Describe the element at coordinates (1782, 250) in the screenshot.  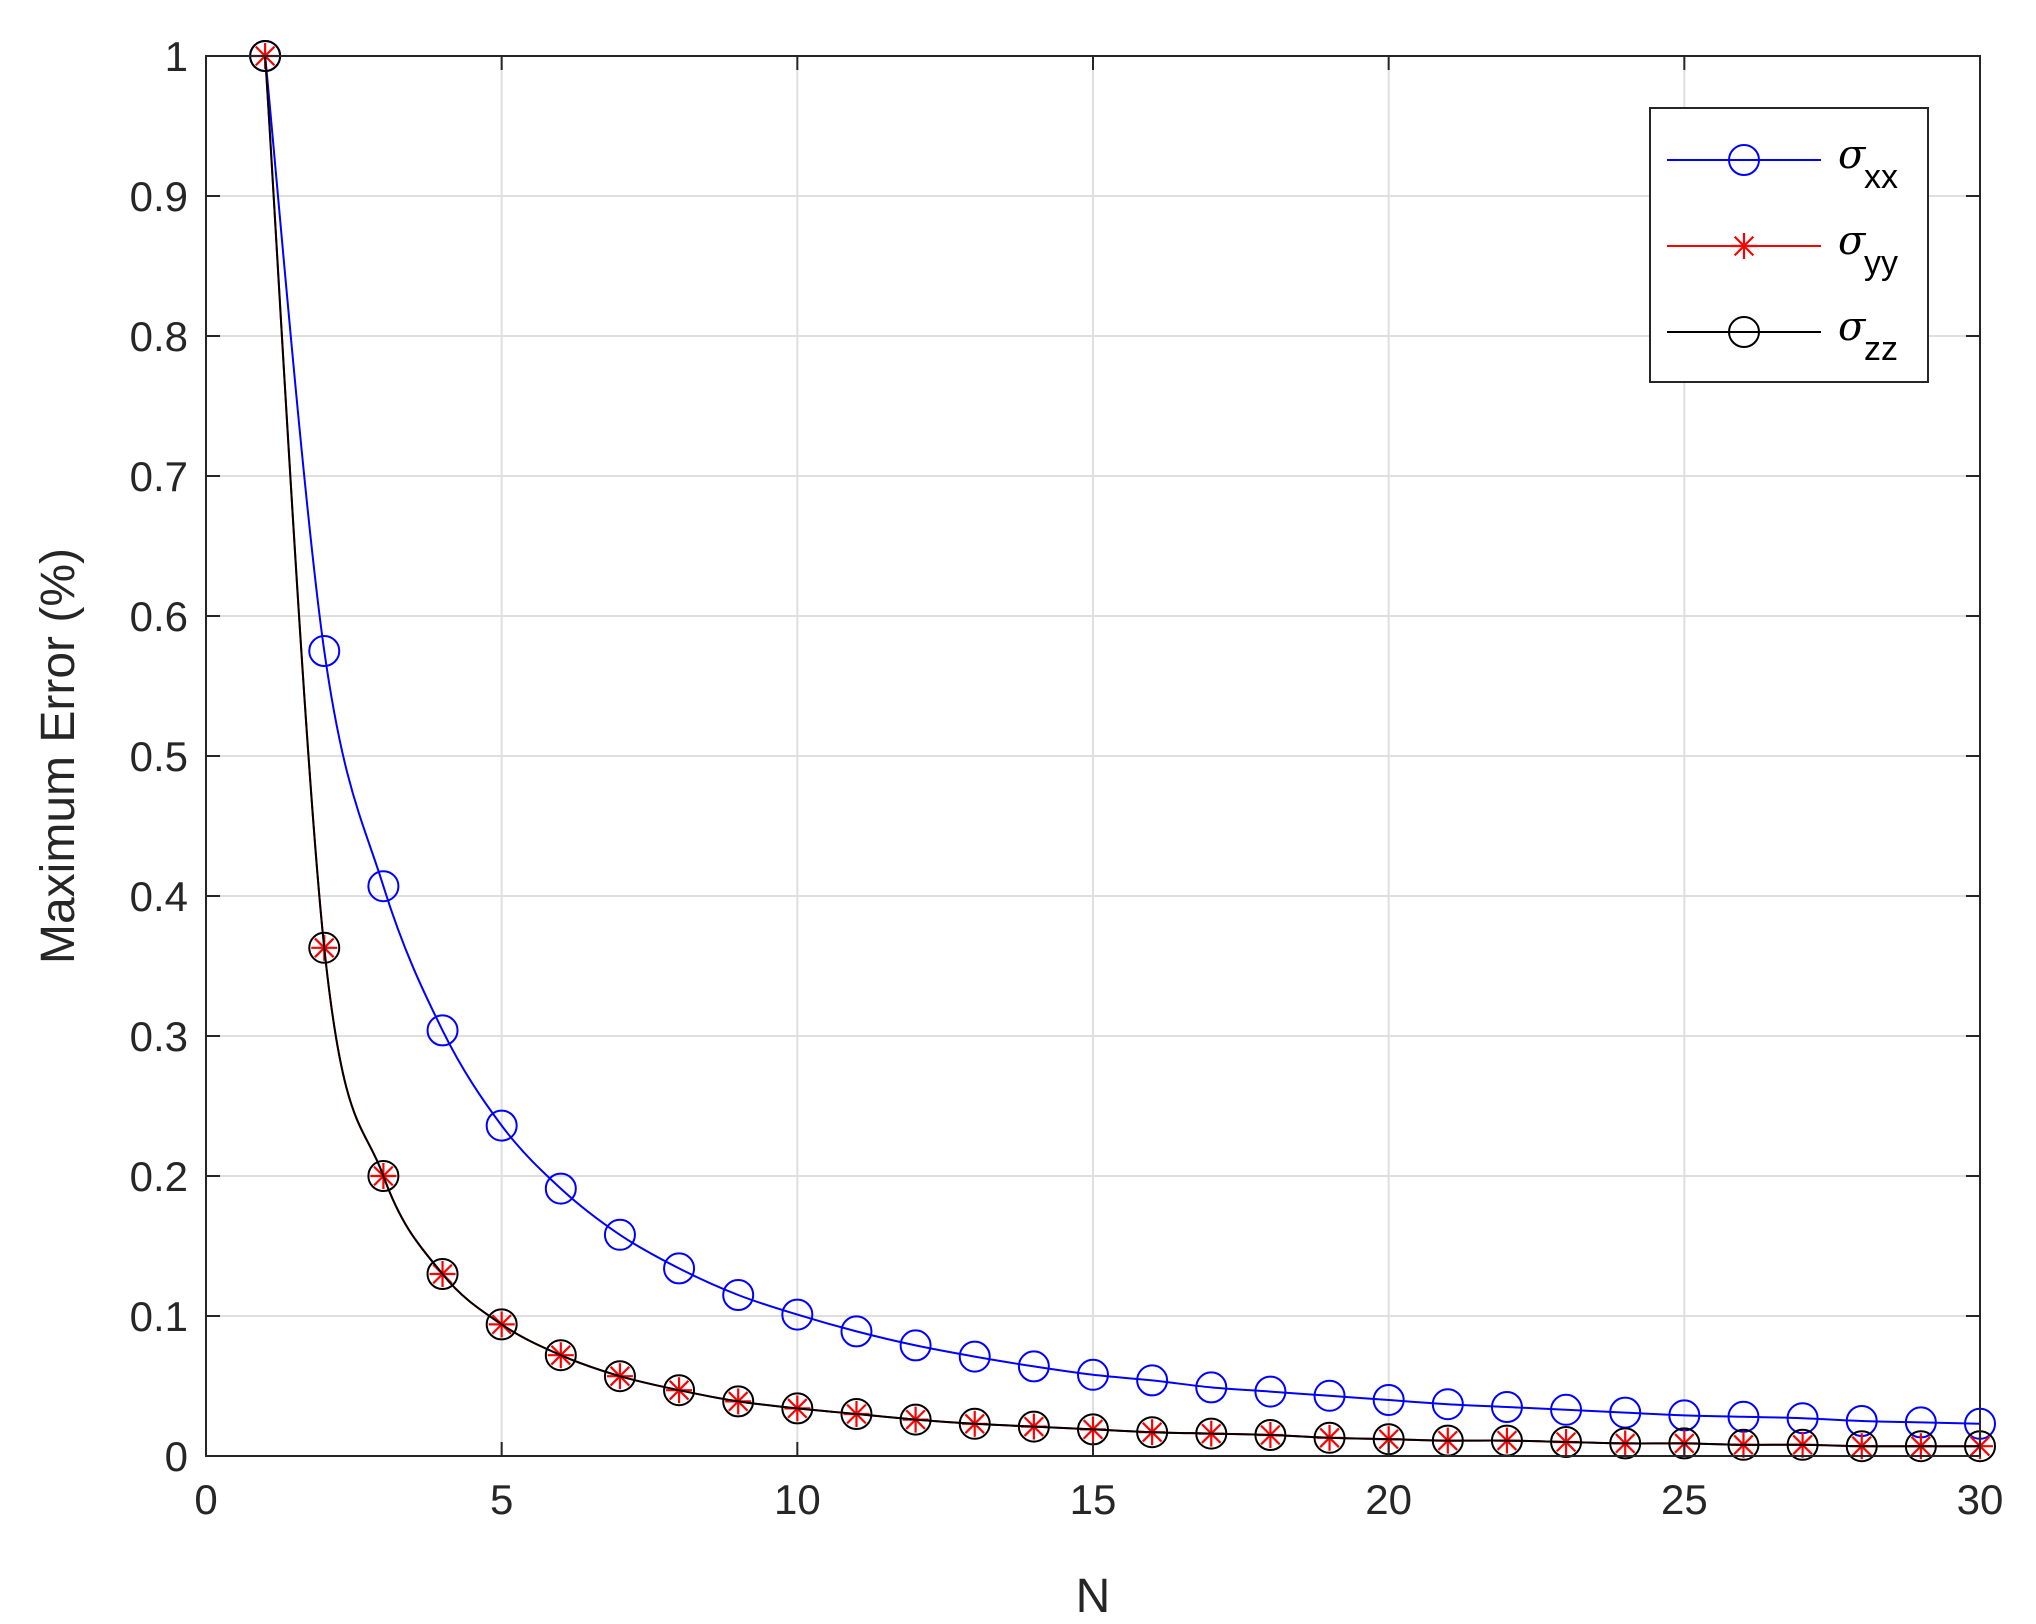
I see `legend-entry-yy: σyy` at that location.